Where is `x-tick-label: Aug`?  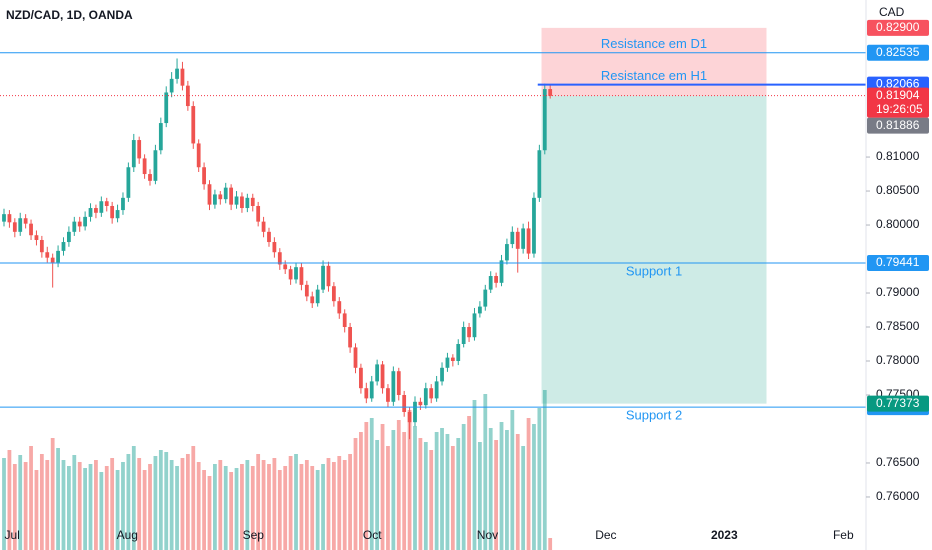
x-tick-label: Aug is located at coordinates (127, 535).